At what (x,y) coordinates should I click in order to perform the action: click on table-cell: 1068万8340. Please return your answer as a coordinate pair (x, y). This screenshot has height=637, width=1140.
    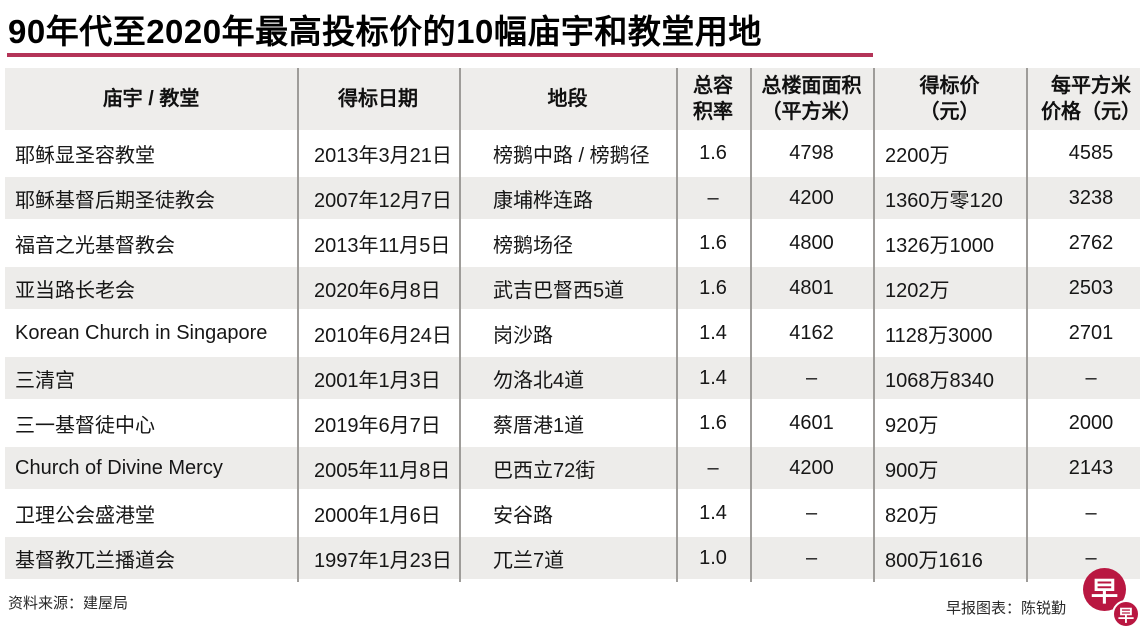
    Looking at the image, I should click on (939, 380).